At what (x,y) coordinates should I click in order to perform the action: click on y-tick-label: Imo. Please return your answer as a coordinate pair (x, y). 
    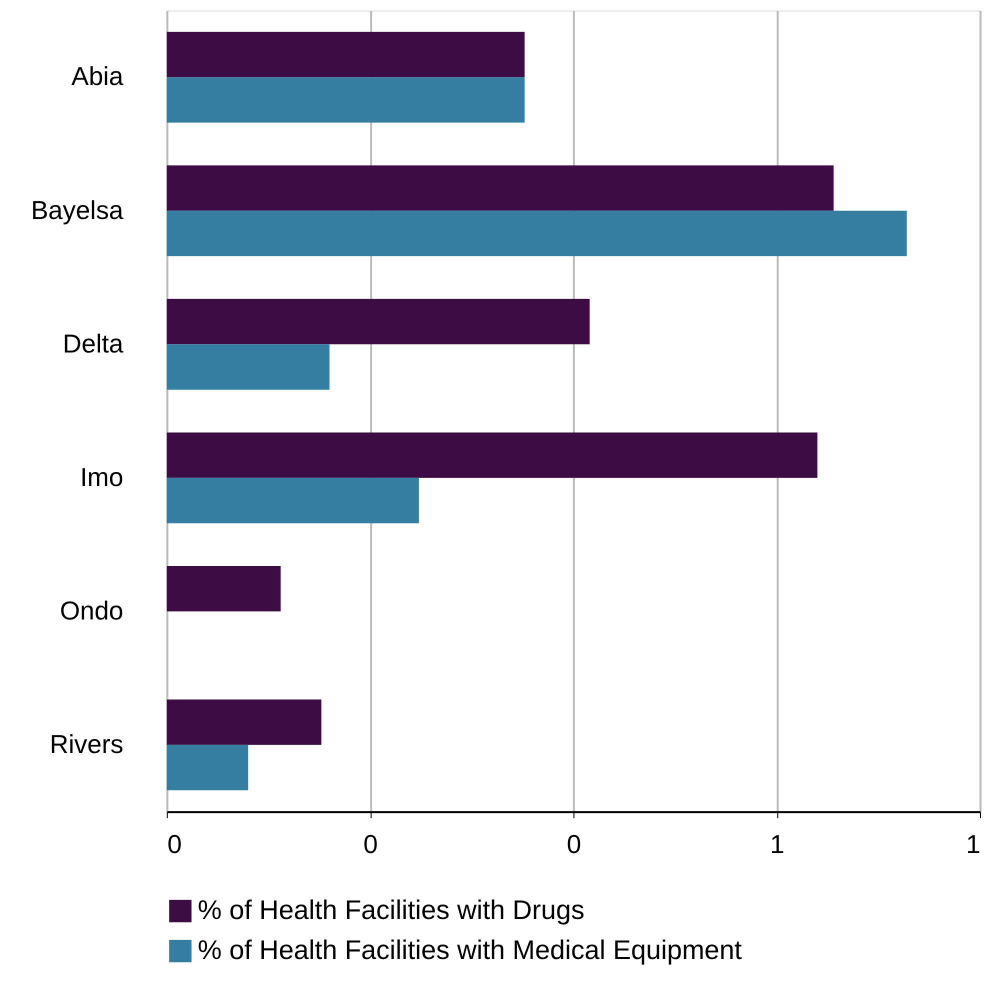
    Looking at the image, I should click on (102, 477).